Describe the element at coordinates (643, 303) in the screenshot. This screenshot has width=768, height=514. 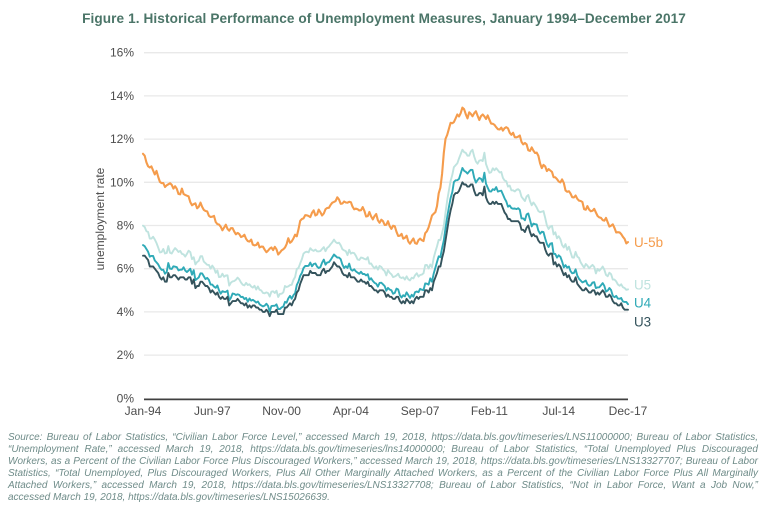
I see `svg-text: U4` at that location.